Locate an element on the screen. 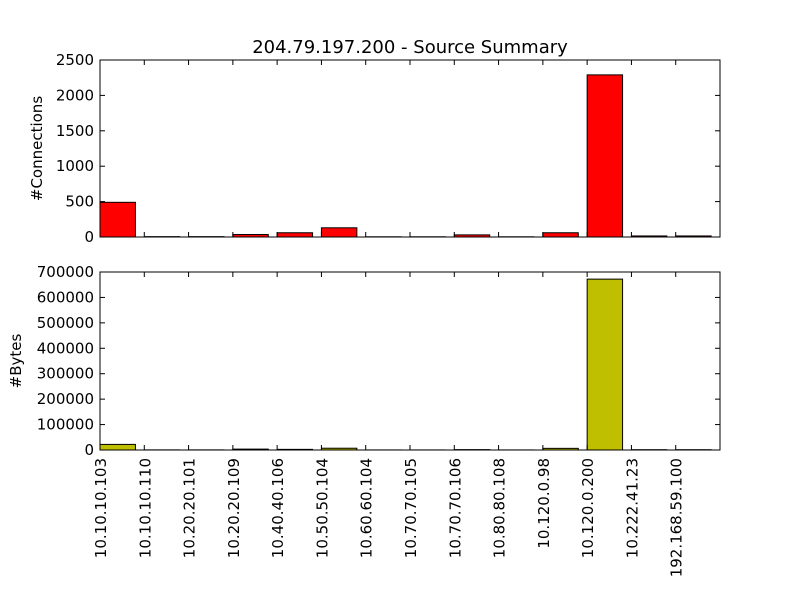 The width and height of the screenshot is (800, 600). x-tick-label-10.10.10.103: 10.10.10.103 is located at coordinates (101, 508).